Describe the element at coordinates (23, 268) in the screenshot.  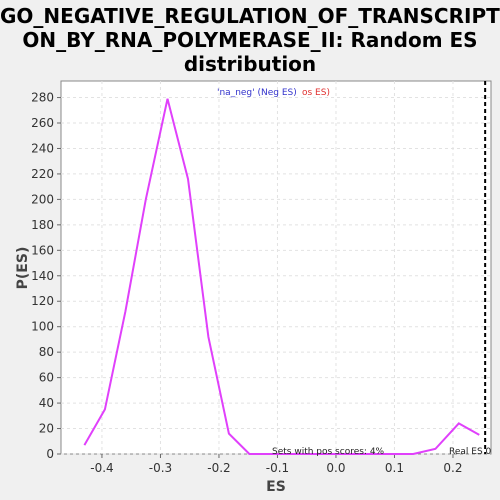
I see `y-axis-label: P(ES)` at that location.